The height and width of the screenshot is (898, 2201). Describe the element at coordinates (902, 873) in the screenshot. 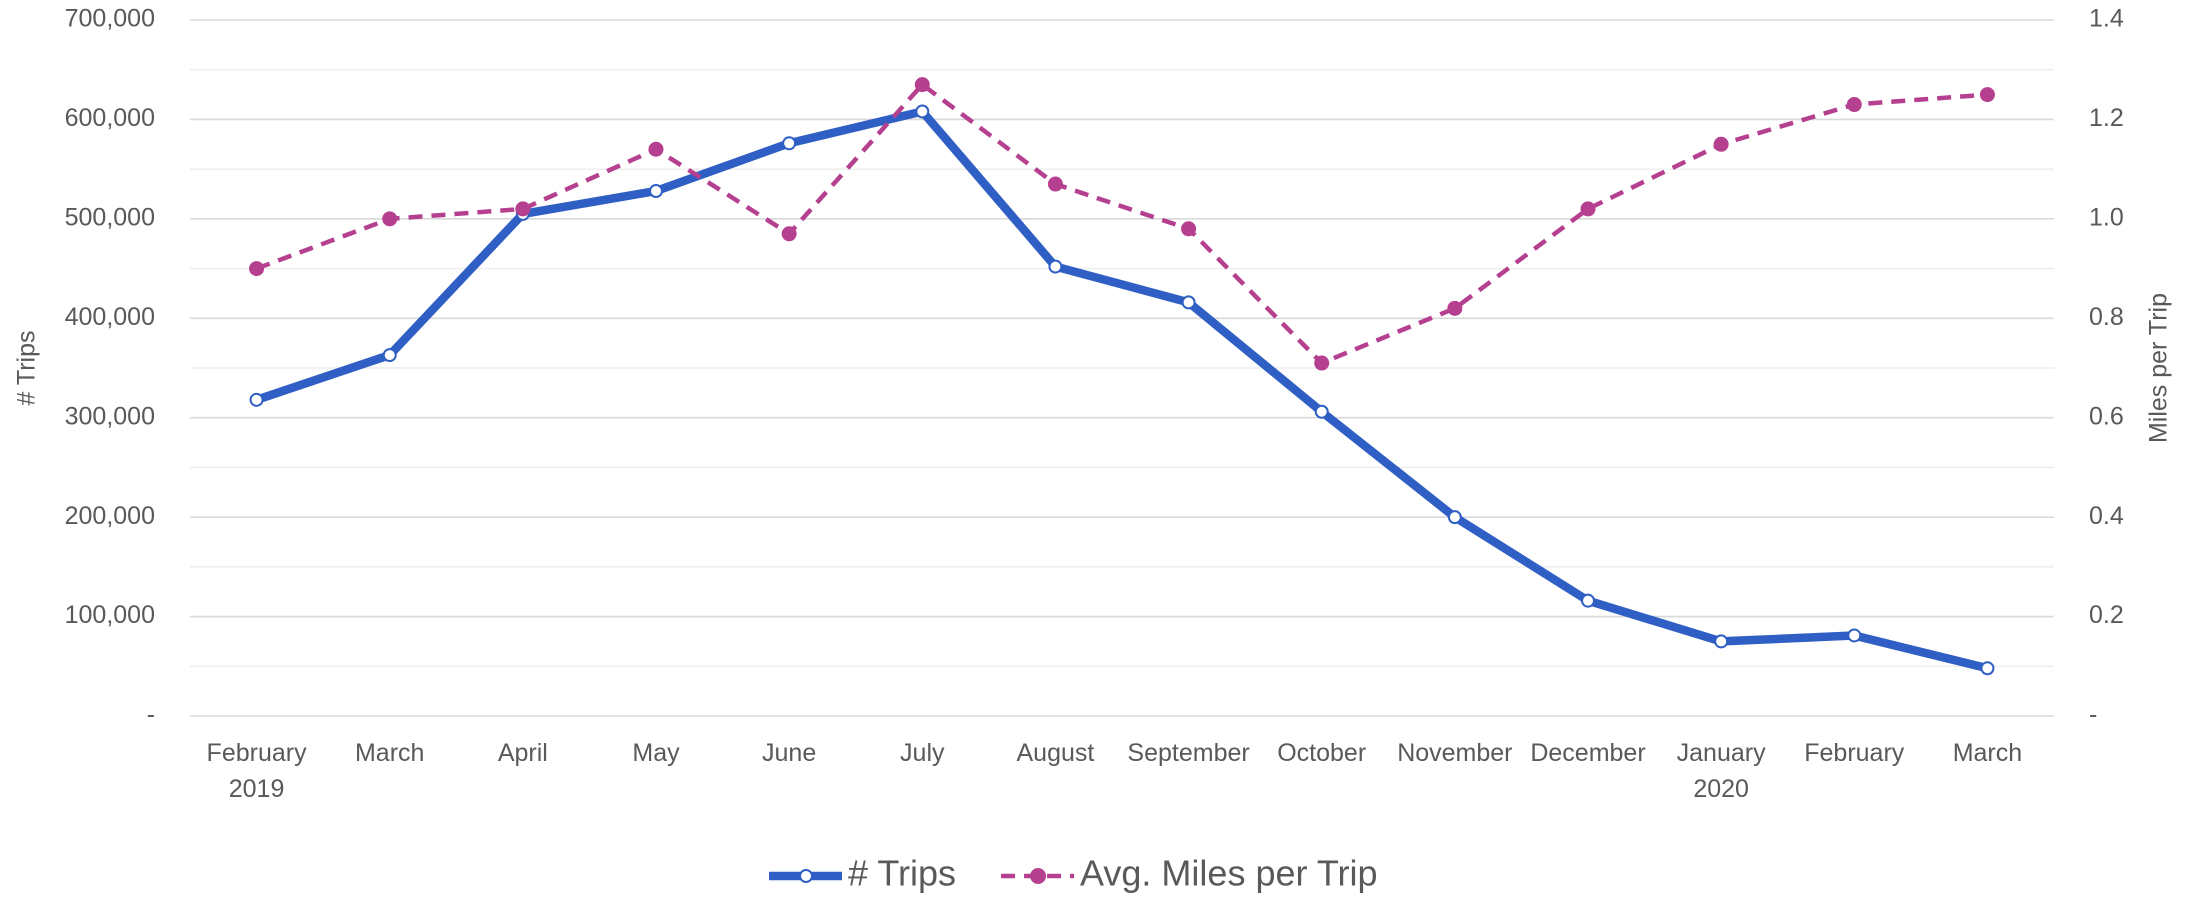

I see `legend-label: # Trips` at that location.